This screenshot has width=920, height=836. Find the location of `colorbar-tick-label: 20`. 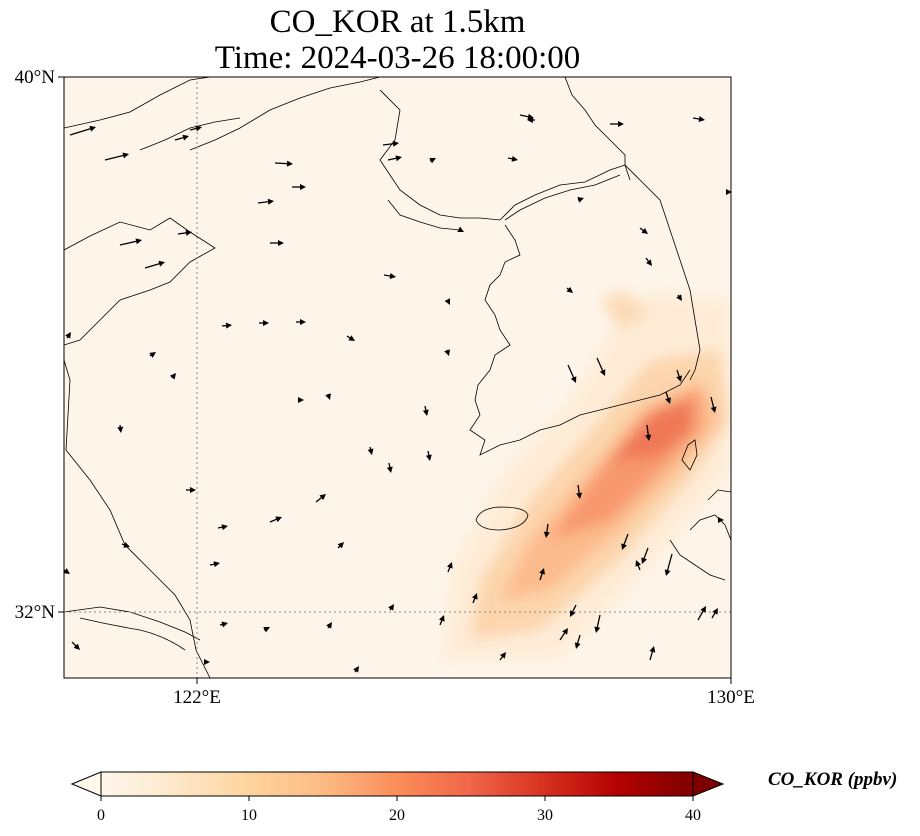

colorbar-tick-label: 20 is located at coordinates (397, 815).